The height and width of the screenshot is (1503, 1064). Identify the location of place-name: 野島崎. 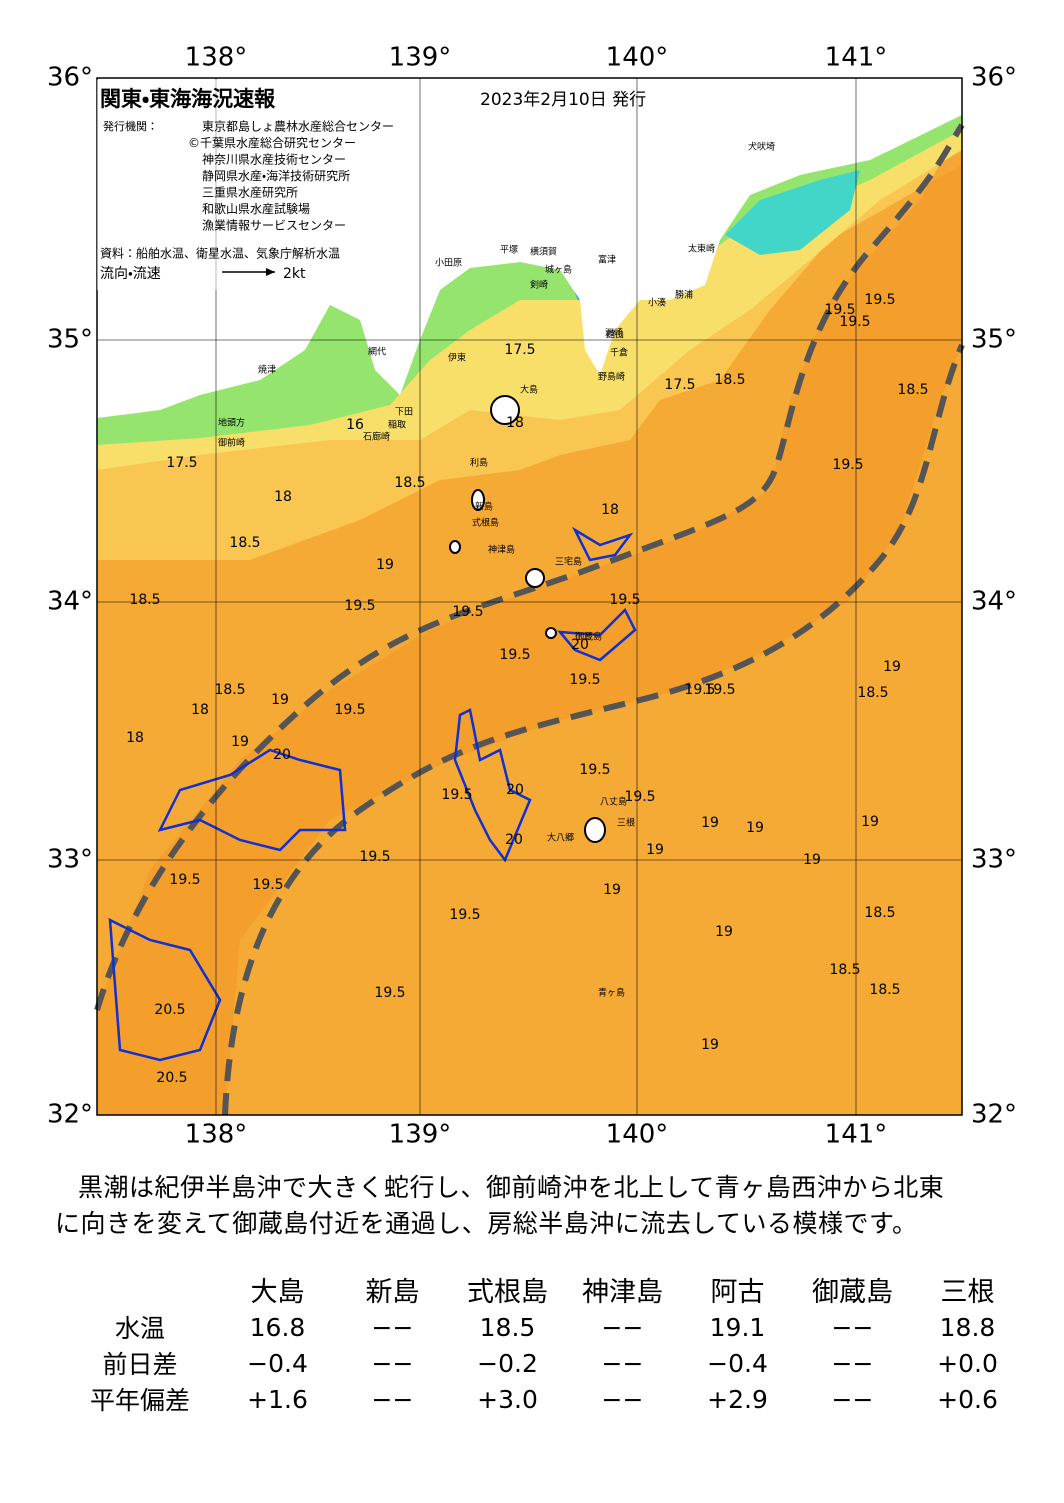
(611, 377).